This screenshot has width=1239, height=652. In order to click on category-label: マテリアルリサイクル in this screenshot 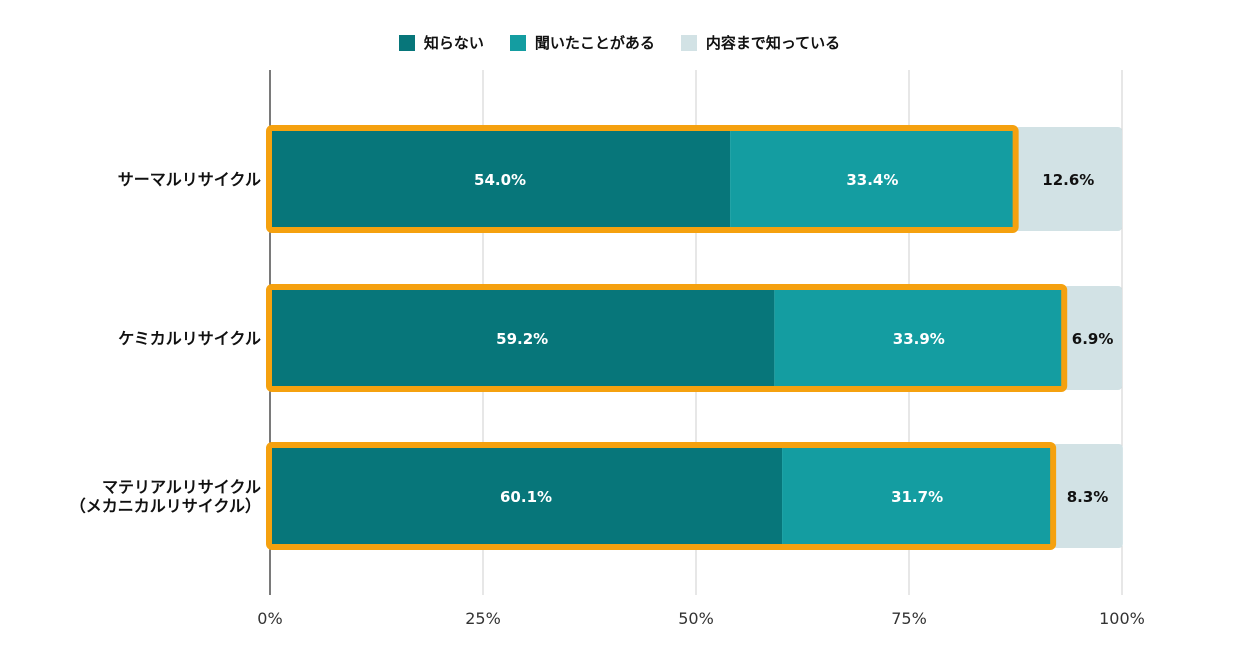, I will do `click(181, 487)`.